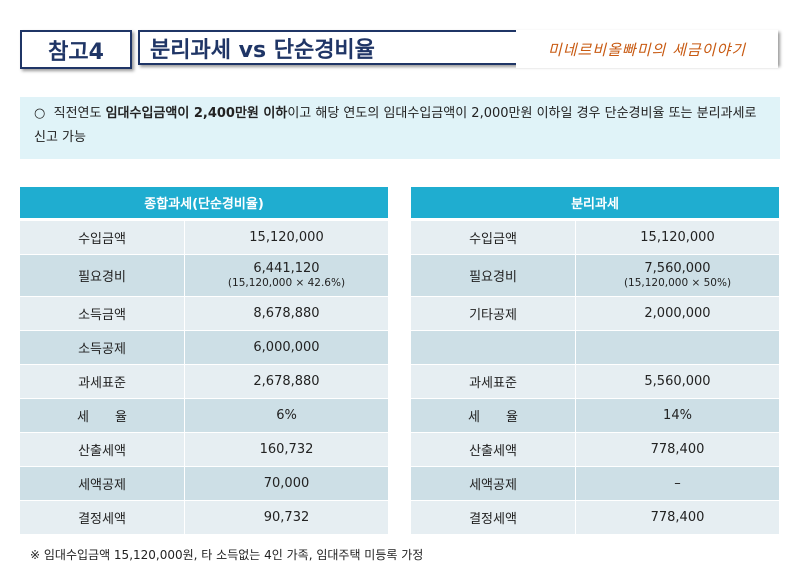  I want to click on table-row: 세 율 14%, so click(595, 416).